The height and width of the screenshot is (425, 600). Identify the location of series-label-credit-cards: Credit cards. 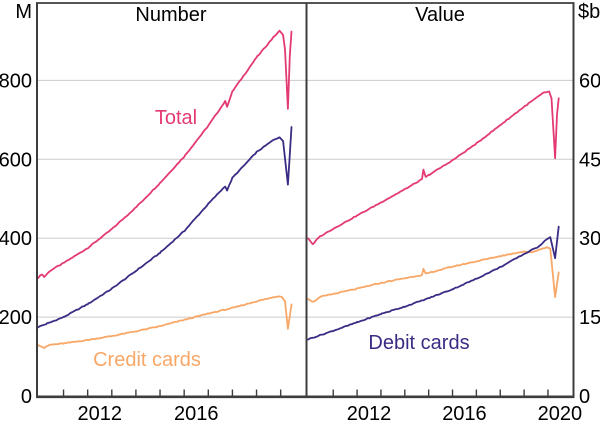
(147, 360).